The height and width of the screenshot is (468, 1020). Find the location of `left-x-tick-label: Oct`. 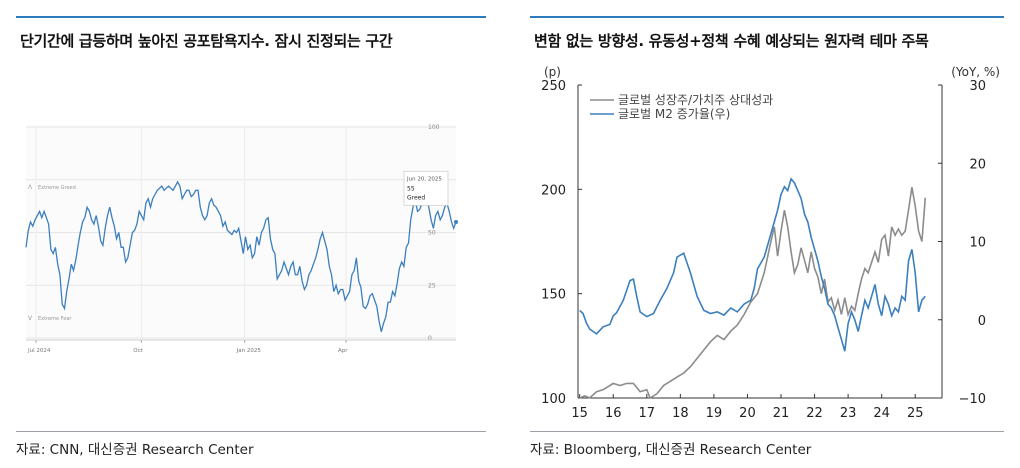

left-x-tick-label: Oct is located at coordinates (138, 351).